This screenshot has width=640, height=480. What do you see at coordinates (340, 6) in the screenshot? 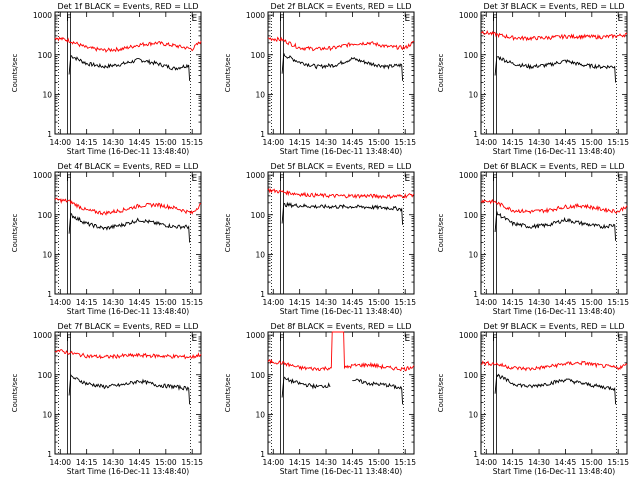
I see `panel-title: Det 2f BLACK = Events, RED = LLD` at bounding box center [340, 6].